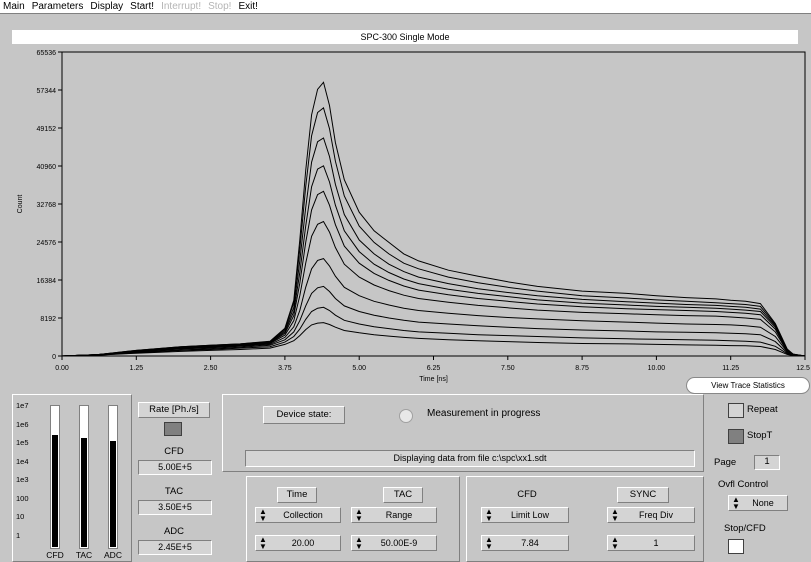 The width and height of the screenshot is (811, 562). What do you see at coordinates (18, 535) in the screenshot?
I see `bar-scale-tick: 1` at bounding box center [18, 535].